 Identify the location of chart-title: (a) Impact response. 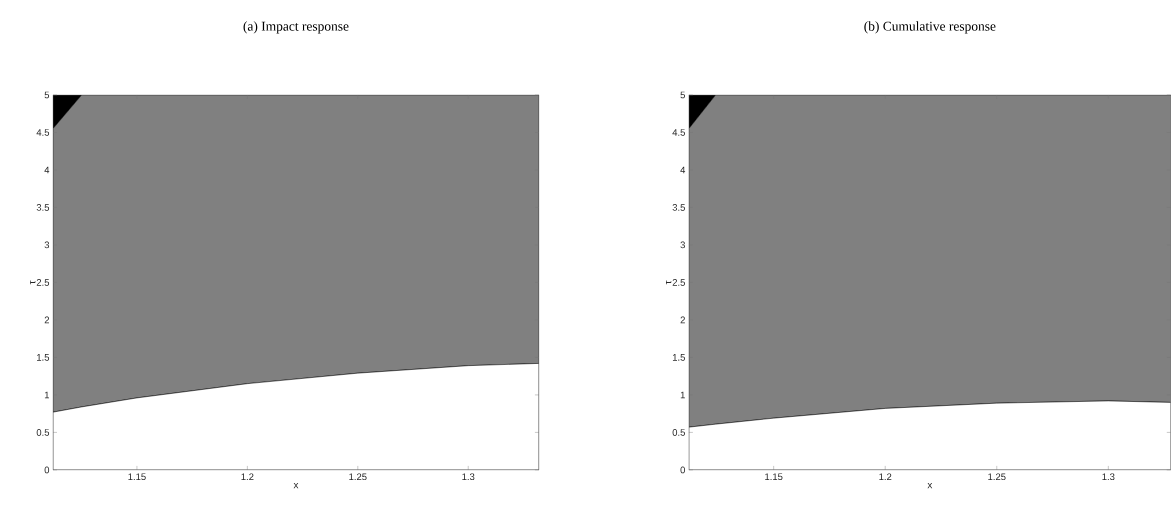
(296, 27).